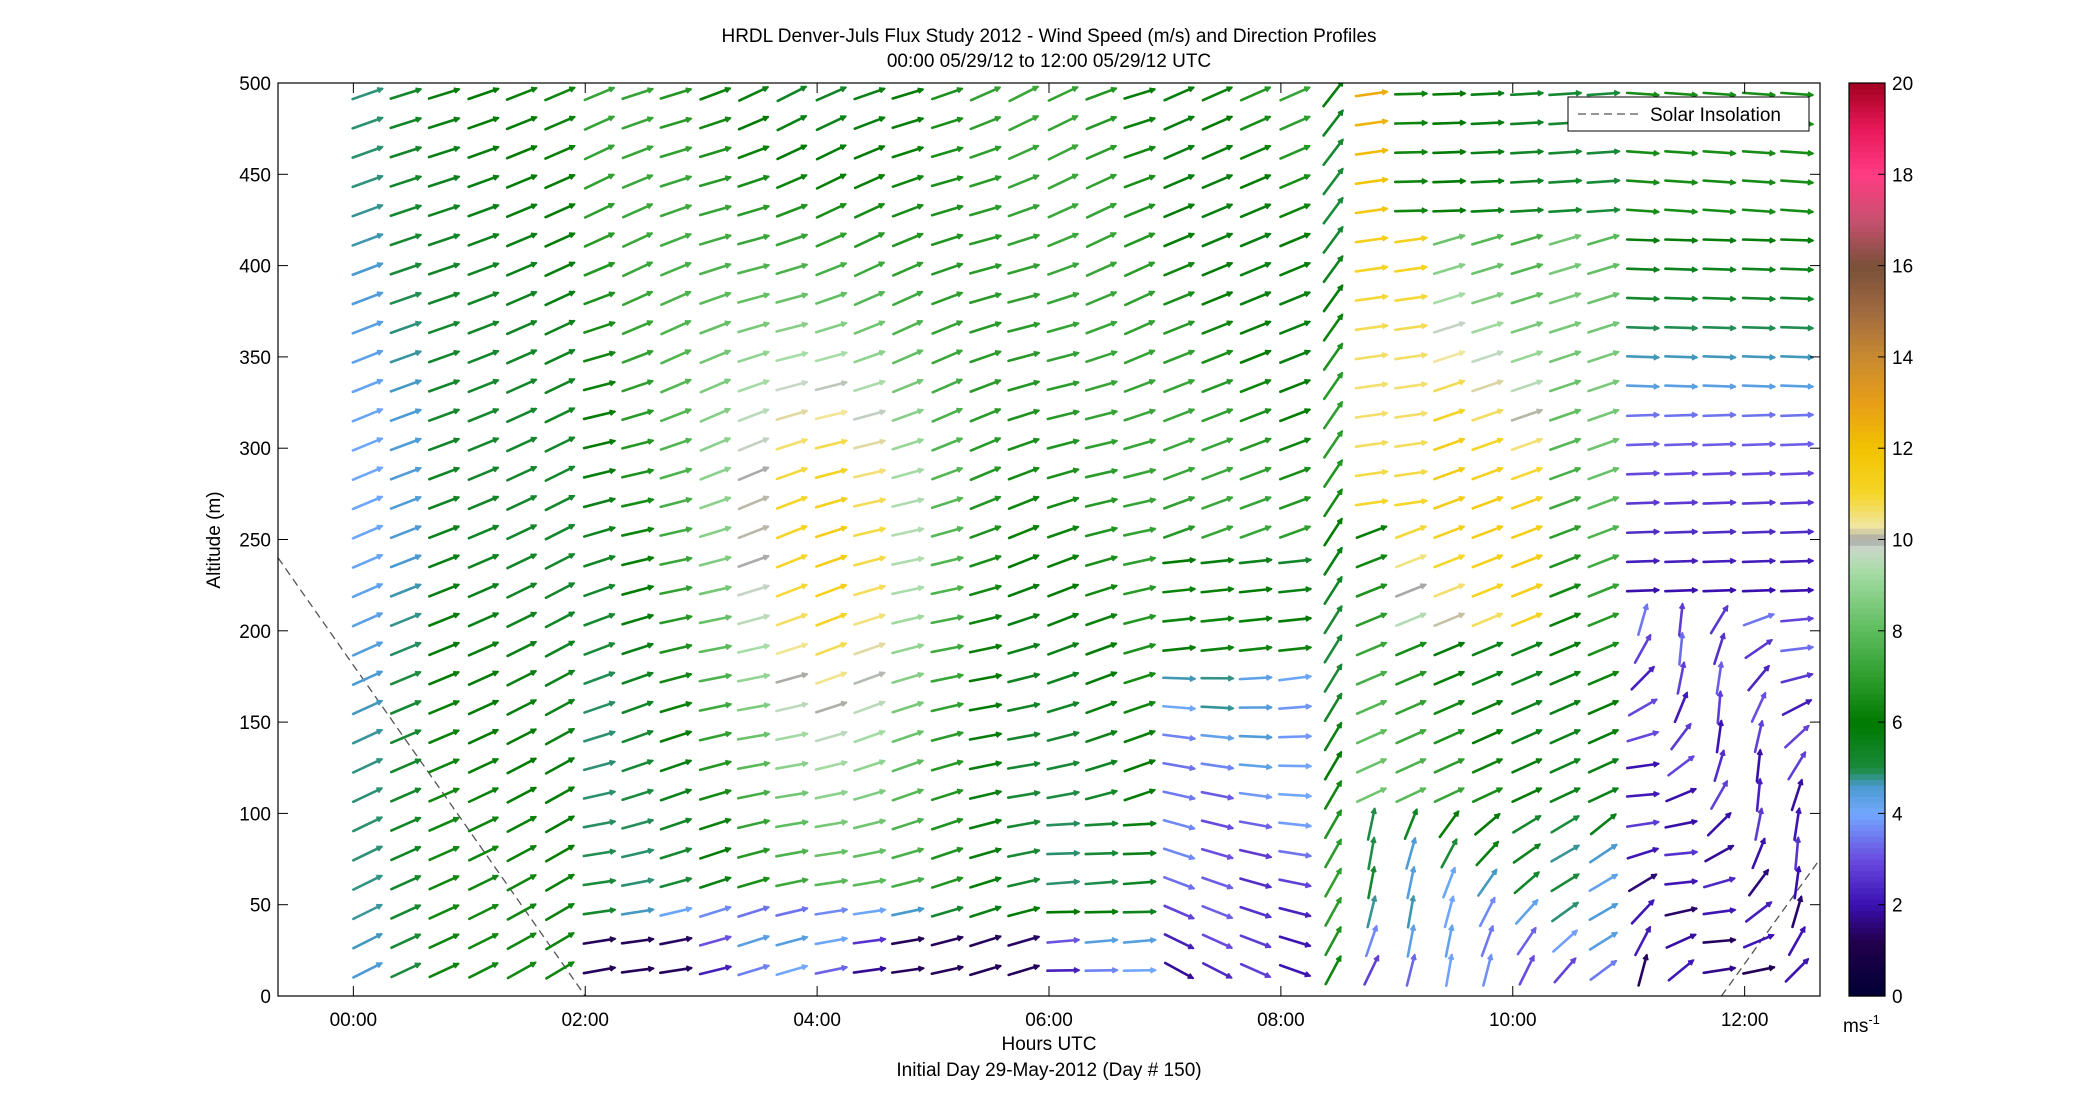 Image resolution: width=2098 pixels, height=1102 pixels. Describe the element at coordinates (1049, 1020) in the screenshot. I see `x-tick-label: 06:00` at that location.